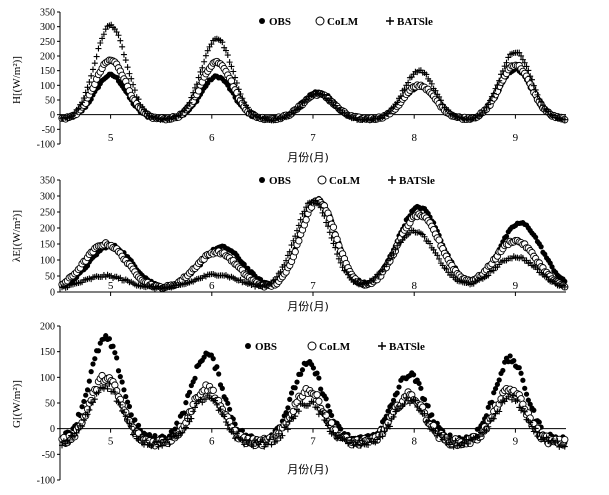 This screenshot has height=495, width=609. What do you see at coordinates (52, 429) in the screenshot?
I see `y-tick-label: 0` at bounding box center [52, 429].